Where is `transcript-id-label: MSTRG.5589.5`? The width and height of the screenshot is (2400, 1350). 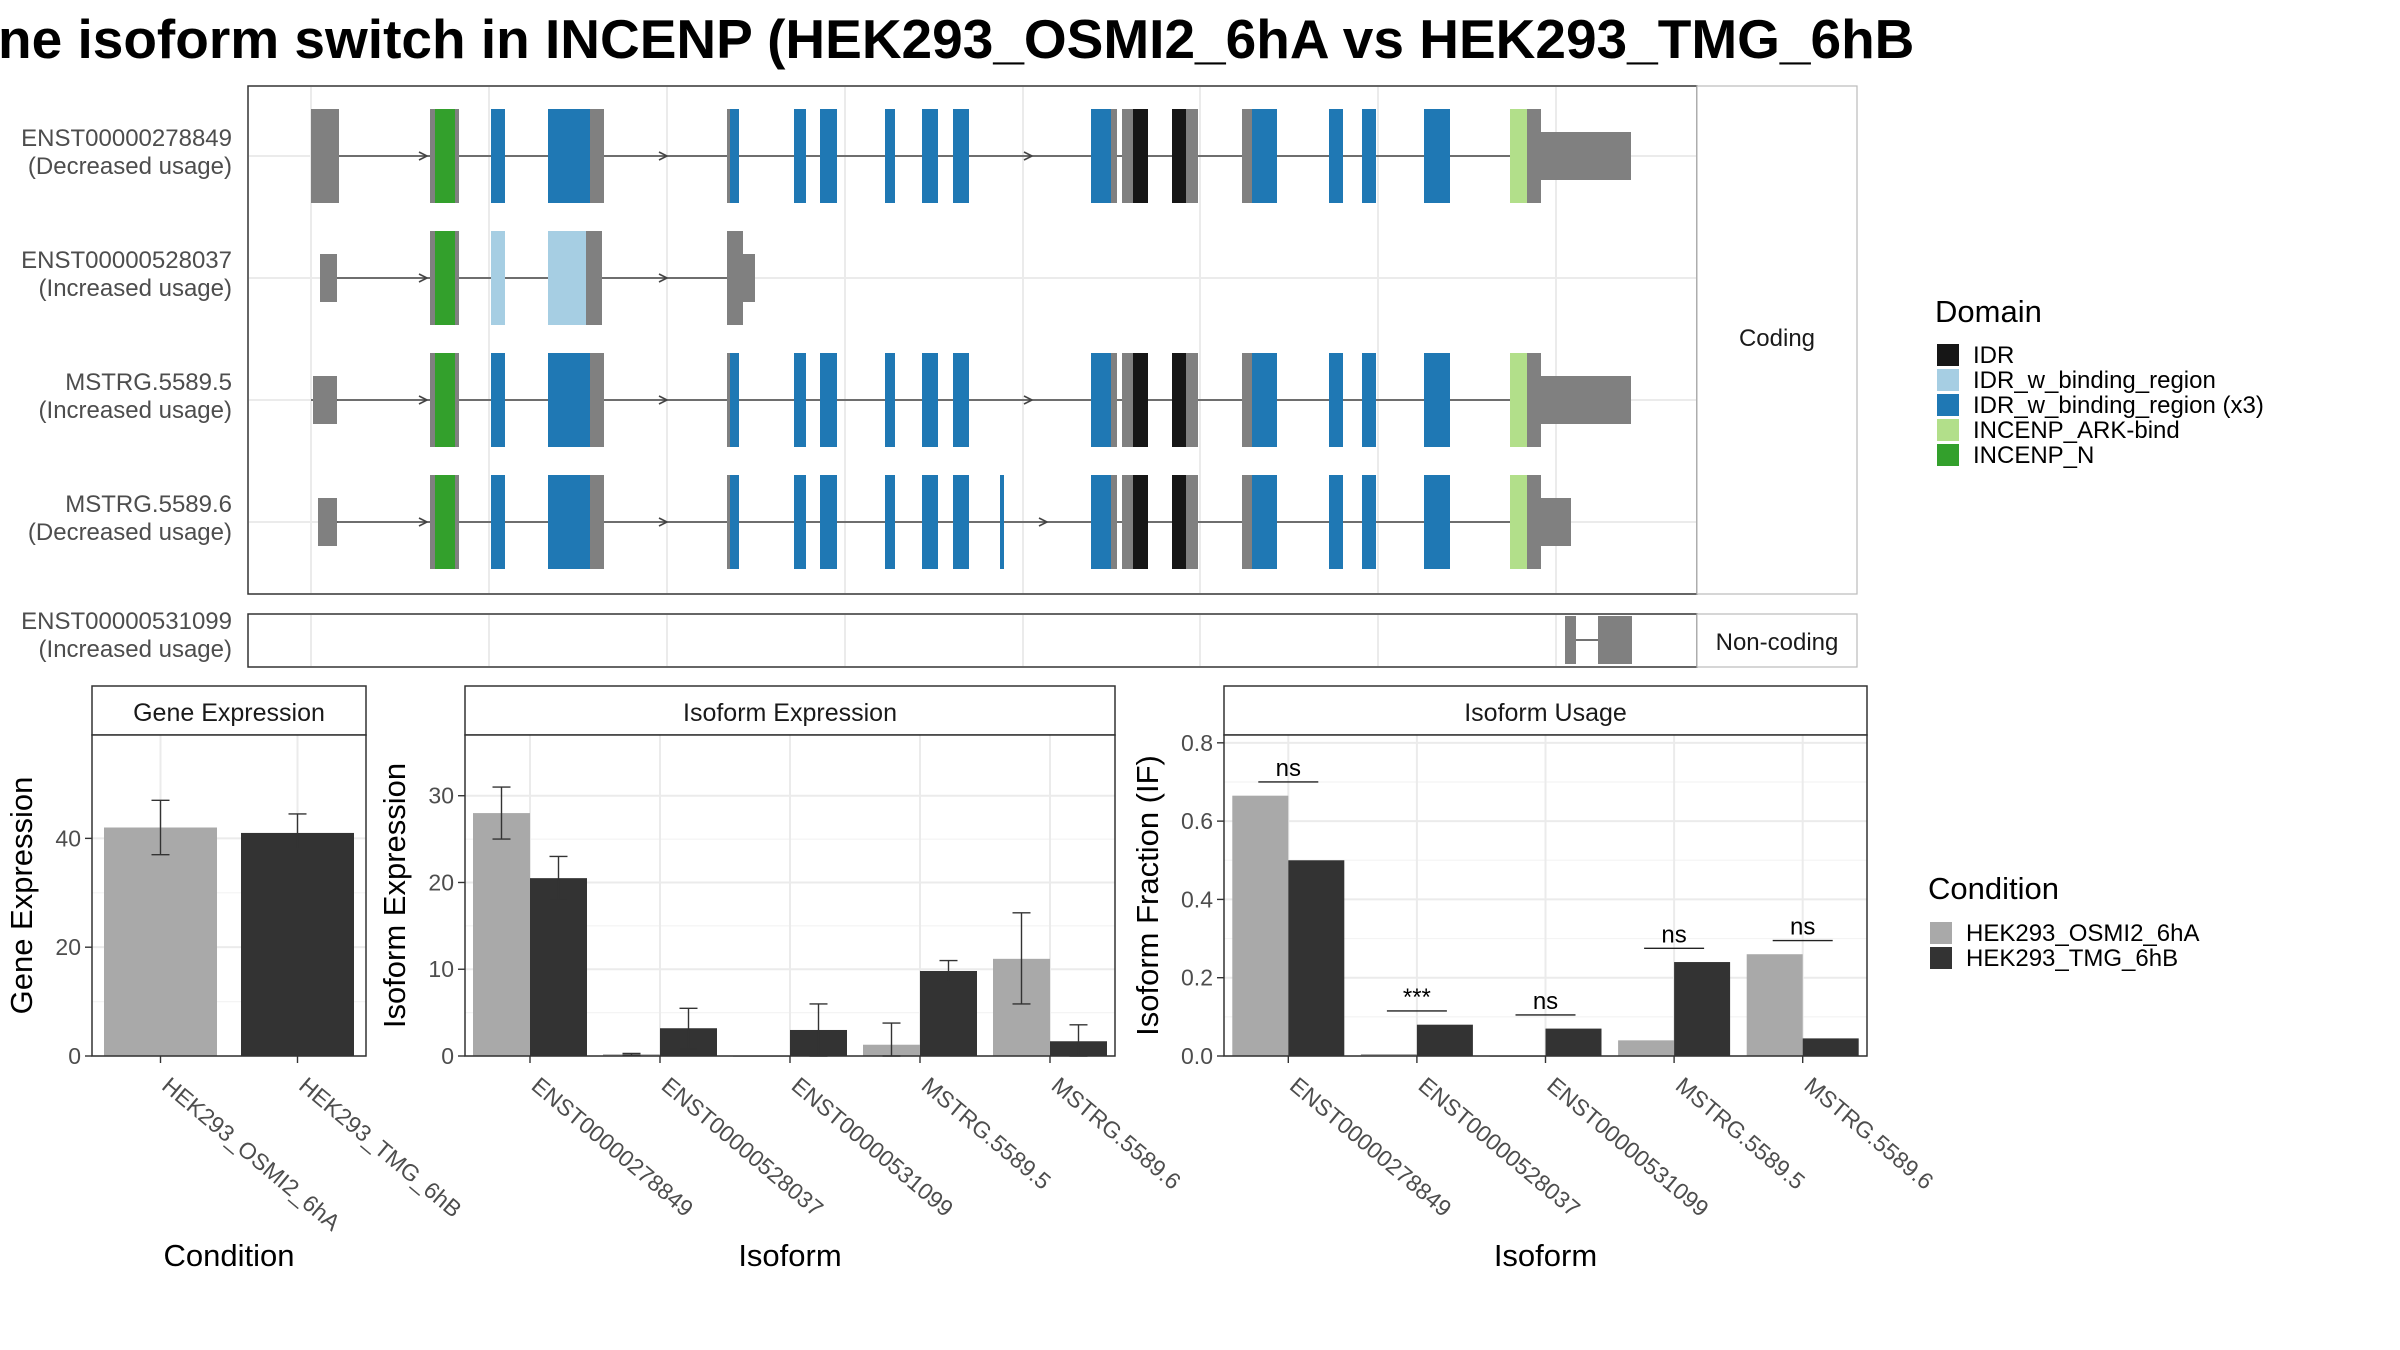
transcript-id-label: MSTRG.5589.5 is located at coordinates (148, 382).